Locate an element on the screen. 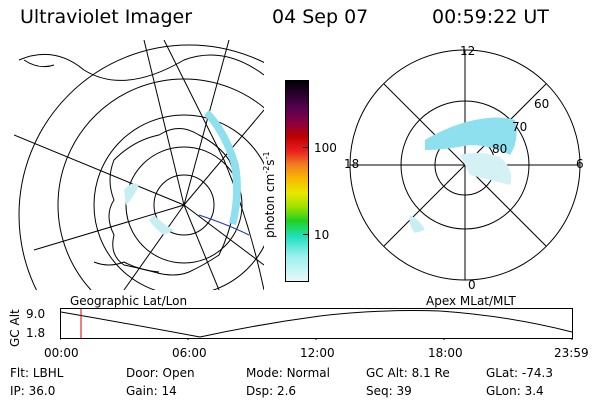 The width and height of the screenshot is (600, 400). polar-label-12: 12 is located at coordinates (468, 51).